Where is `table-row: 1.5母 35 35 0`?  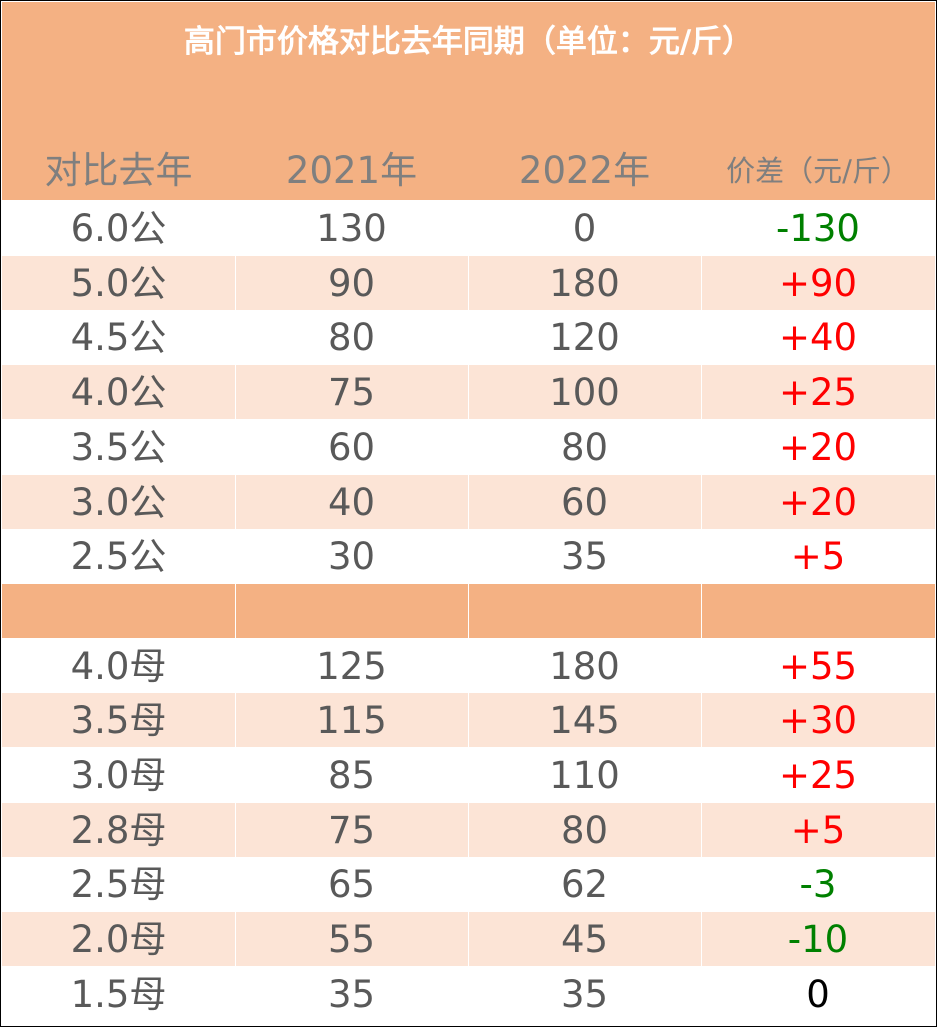 table-row: 1.5母 35 35 0 is located at coordinates (468, 993).